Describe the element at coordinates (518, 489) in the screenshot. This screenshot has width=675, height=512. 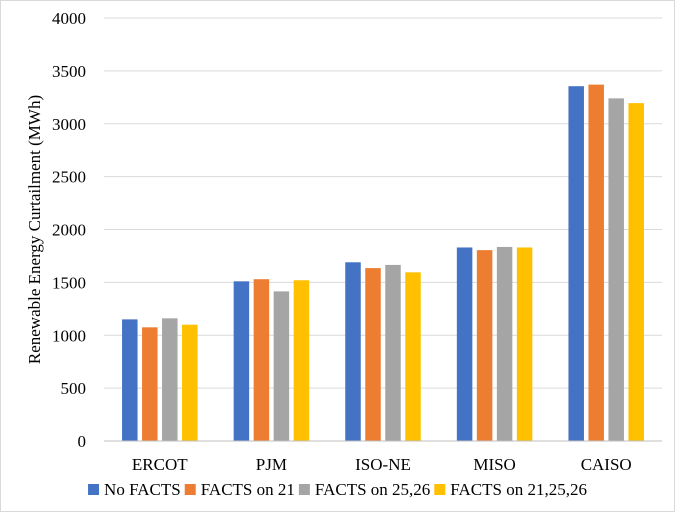
I see `legend-label: FACTS on 21,25,26` at that location.